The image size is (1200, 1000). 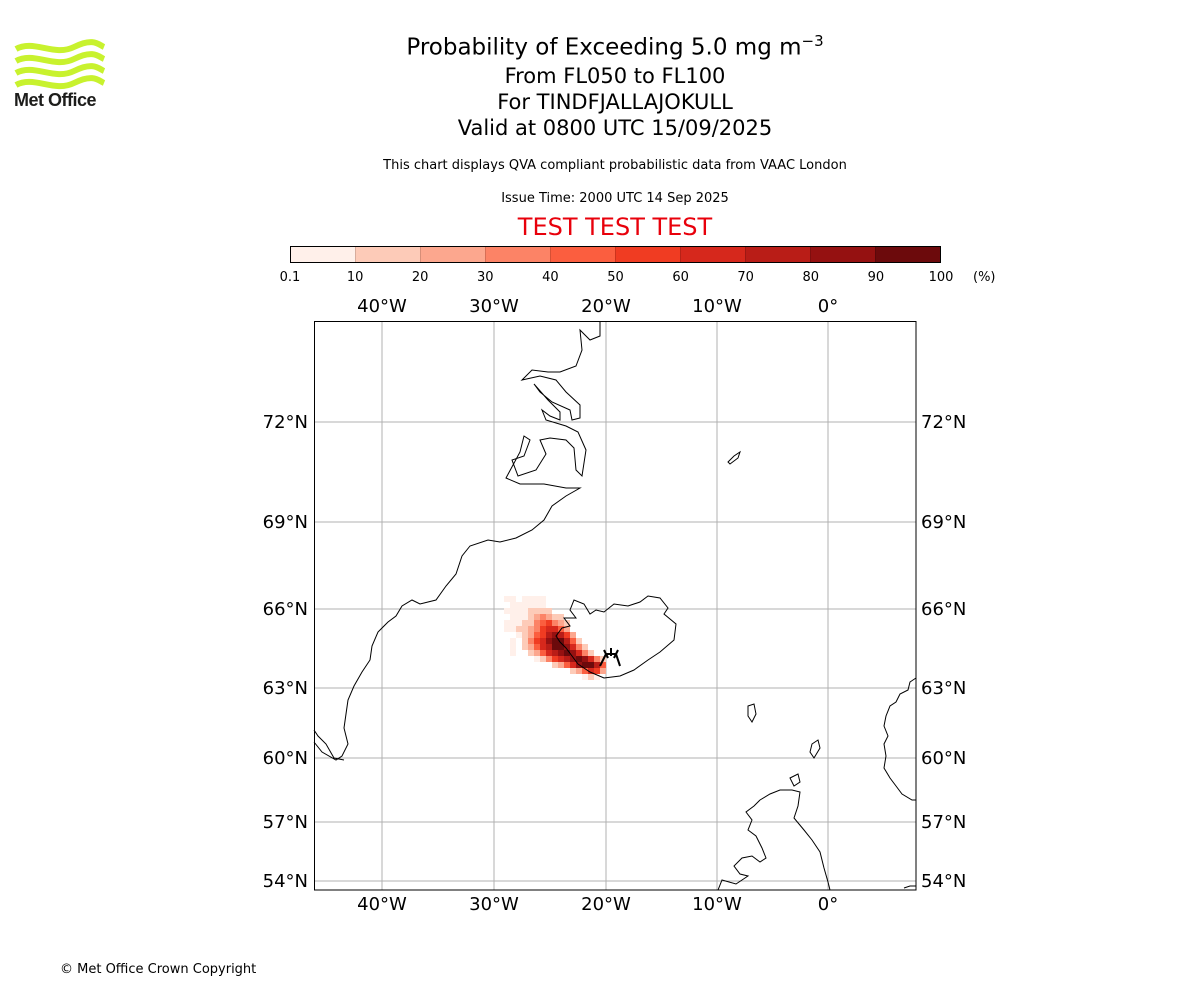 What do you see at coordinates (285, 422) in the screenshot?
I see `lat-label-left-72n: 72°N` at bounding box center [285, 422].